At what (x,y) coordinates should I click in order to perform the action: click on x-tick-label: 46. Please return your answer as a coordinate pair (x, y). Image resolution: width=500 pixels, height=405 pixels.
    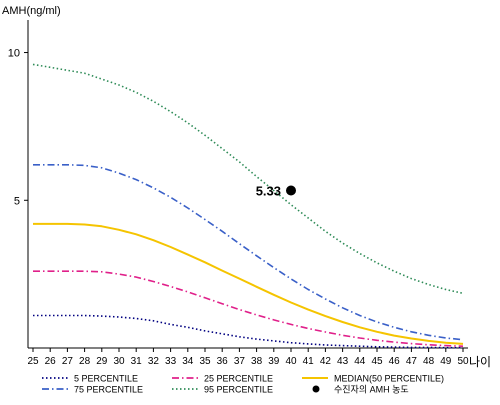
    Looking at the image, I should click on (395, 361).